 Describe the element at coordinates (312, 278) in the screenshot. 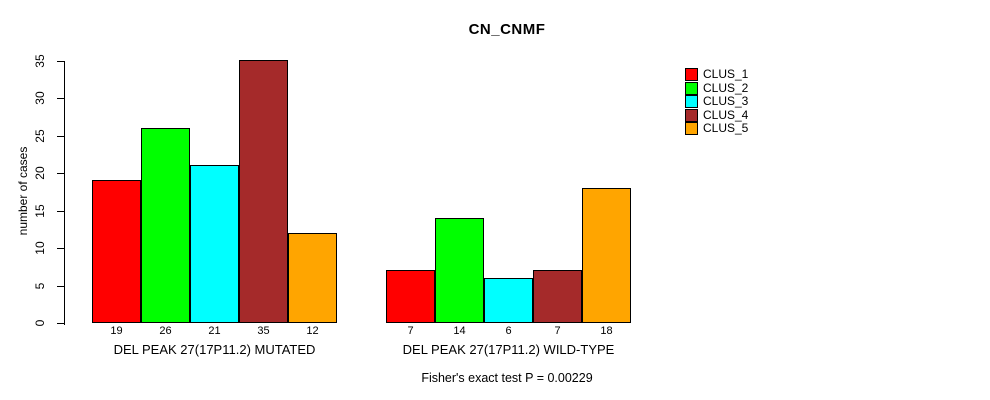

I see `bar-clus_5-mutated` at that location.